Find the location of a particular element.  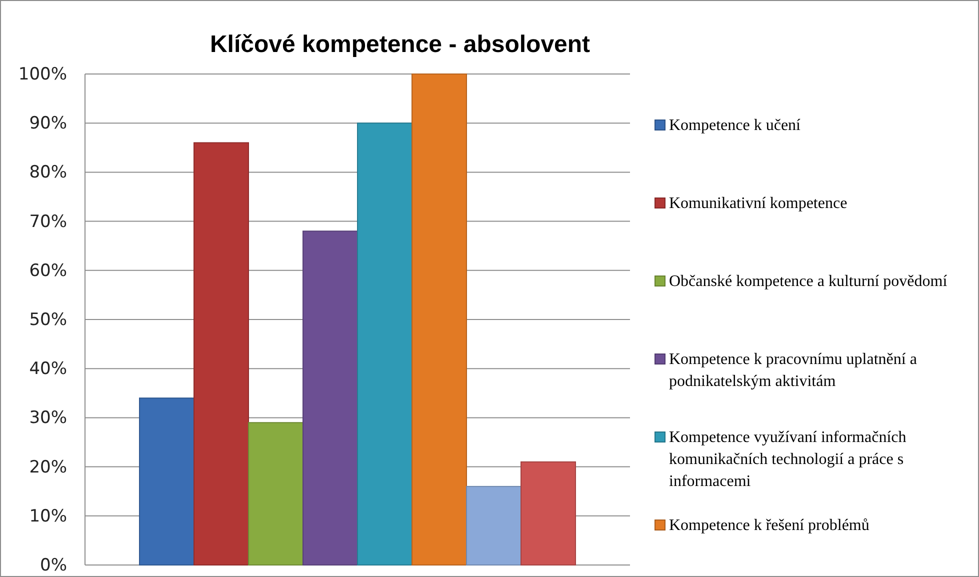

y-tick-label: 20% is located at coordinates (48, 467).